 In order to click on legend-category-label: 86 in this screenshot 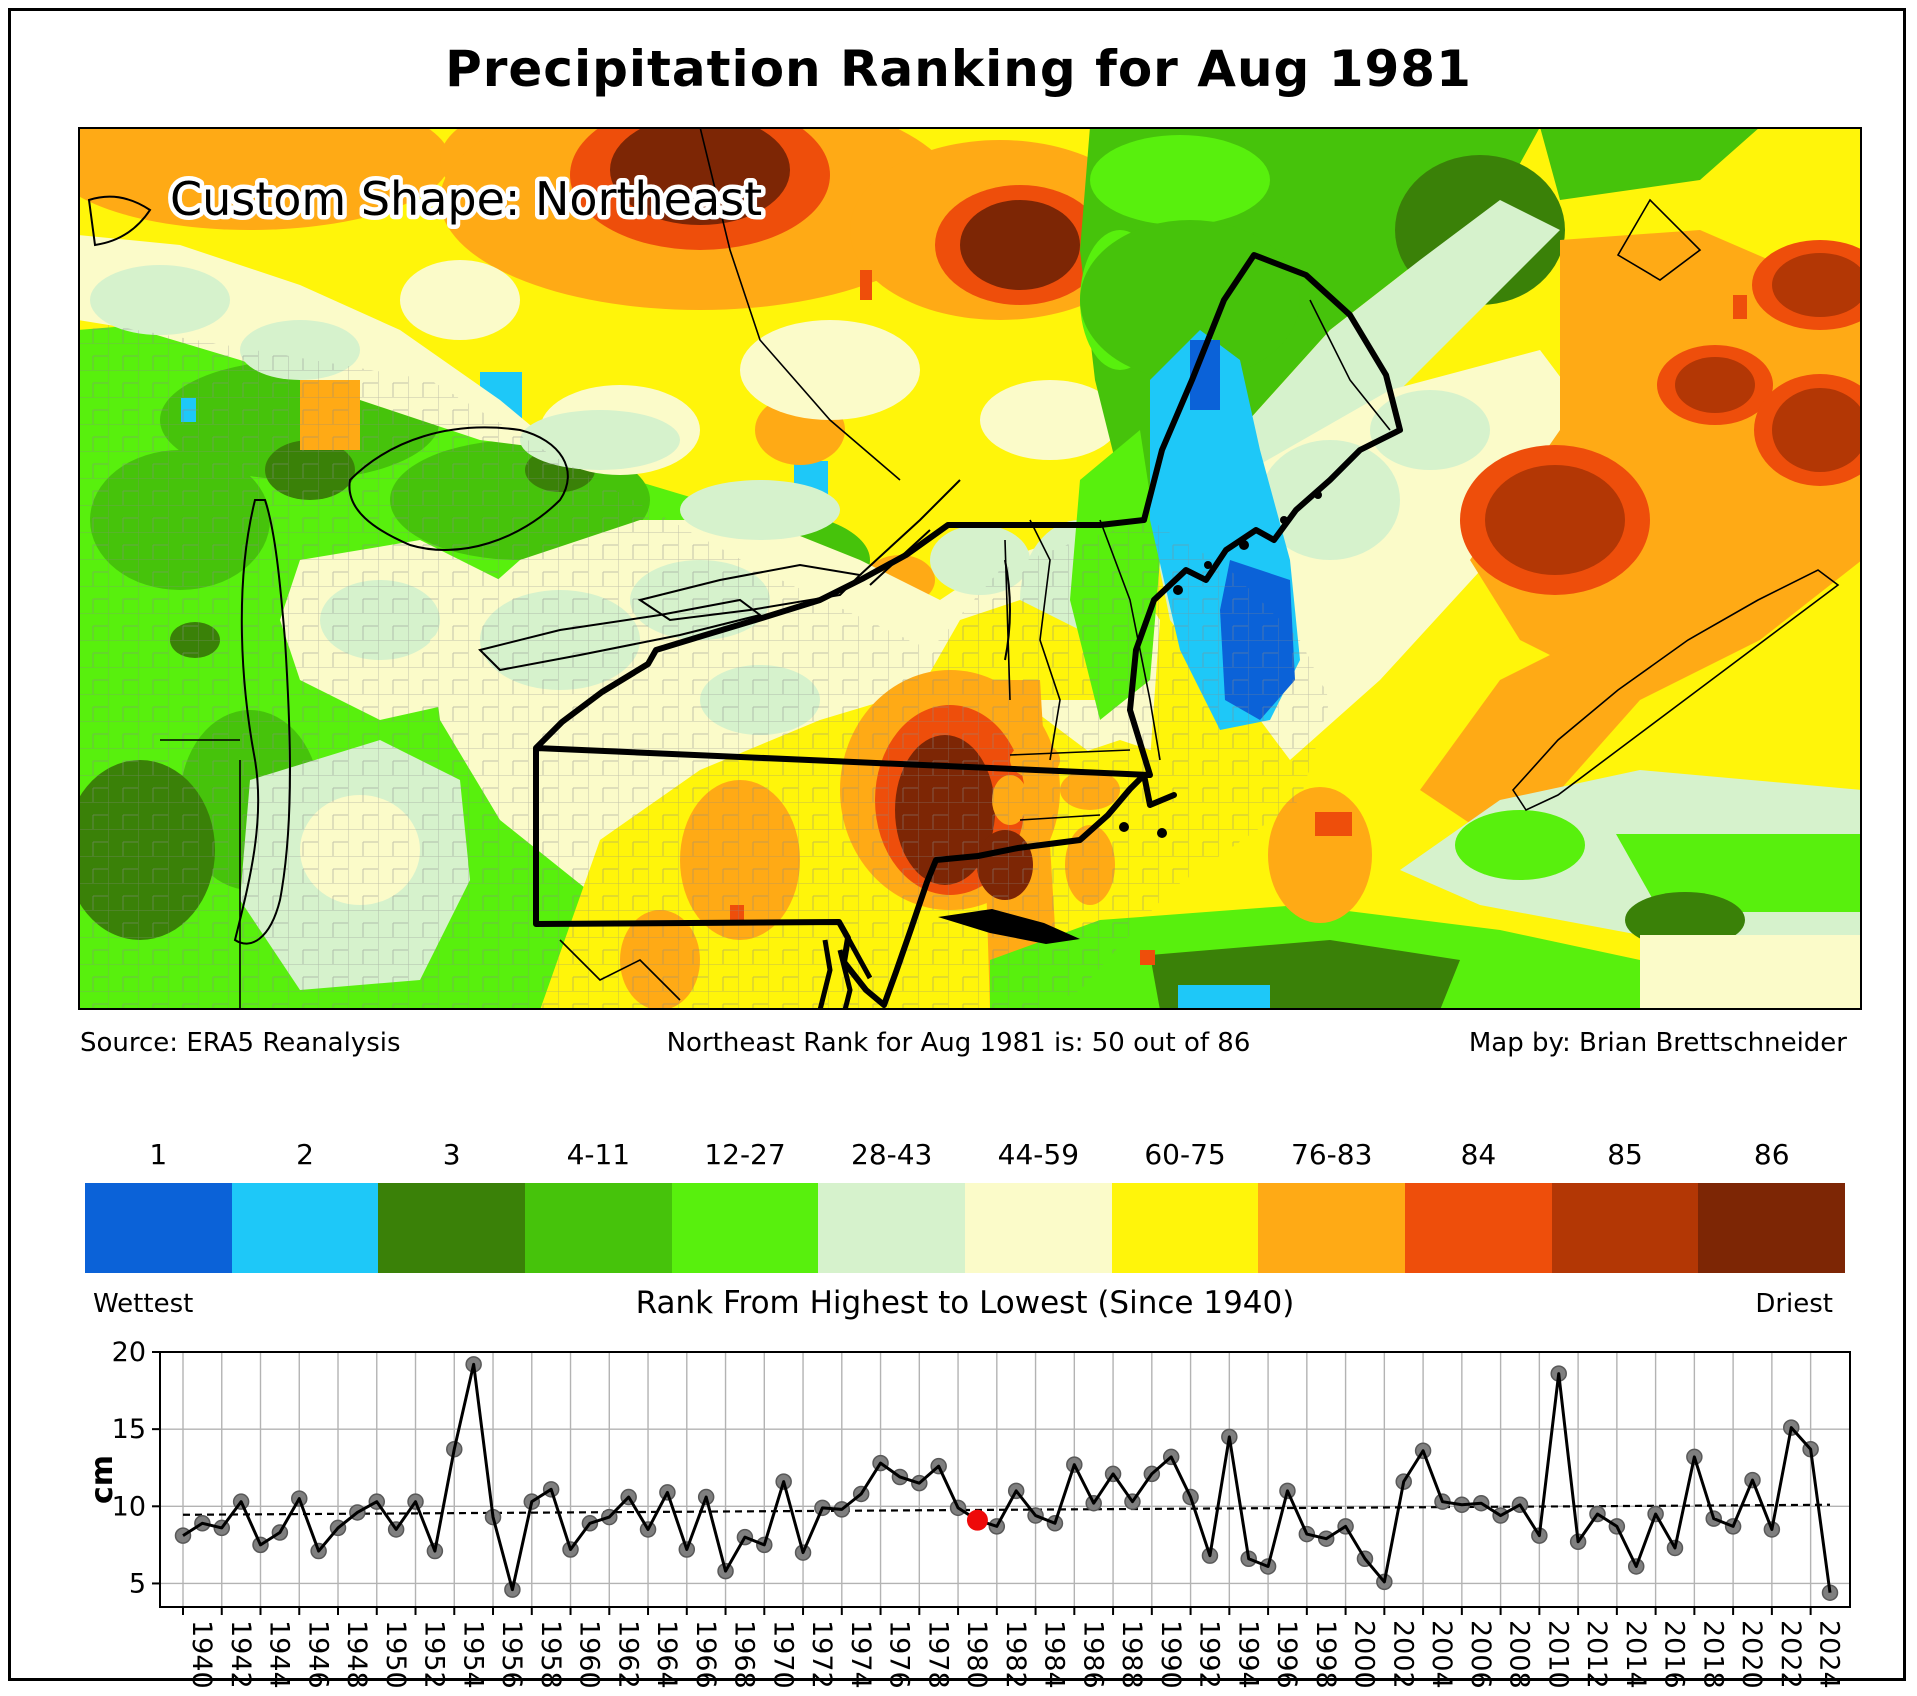, I will do `click(1771, 1154)`.